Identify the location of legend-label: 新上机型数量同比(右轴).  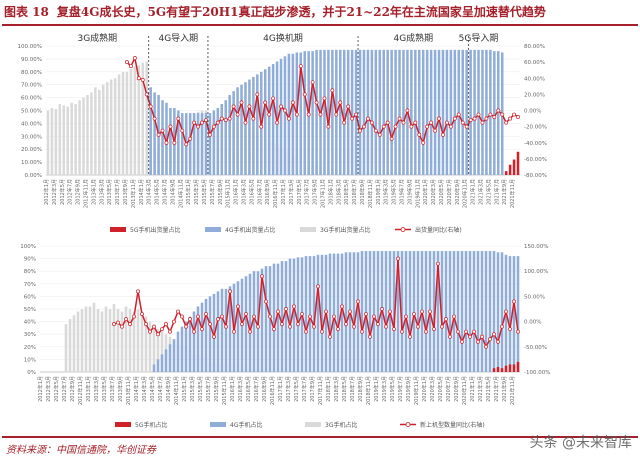
(452, 425).